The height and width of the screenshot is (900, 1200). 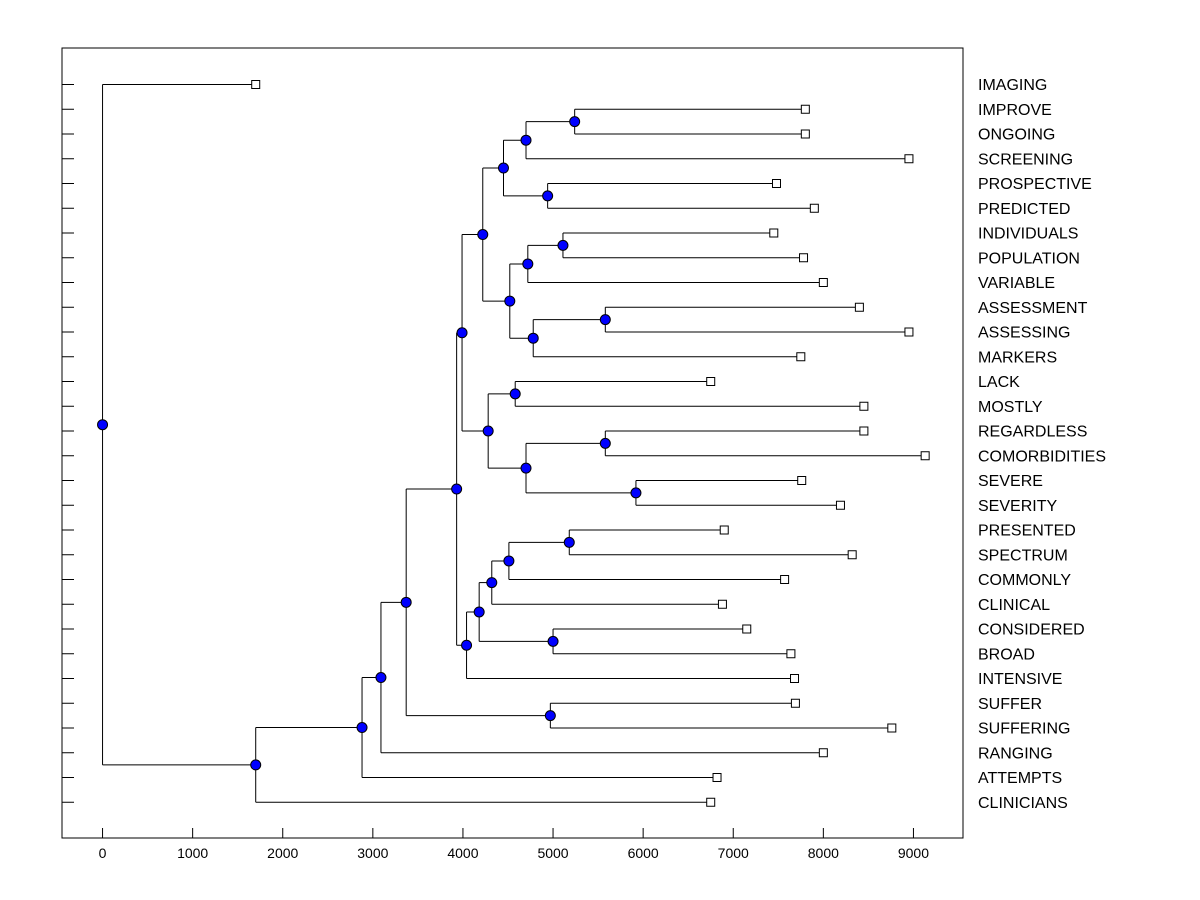 What do you see at coordinates (1029, 258) in the screenshot?
I see `leaf-label-population: POPULATION` at bounding box center [1029, 258].